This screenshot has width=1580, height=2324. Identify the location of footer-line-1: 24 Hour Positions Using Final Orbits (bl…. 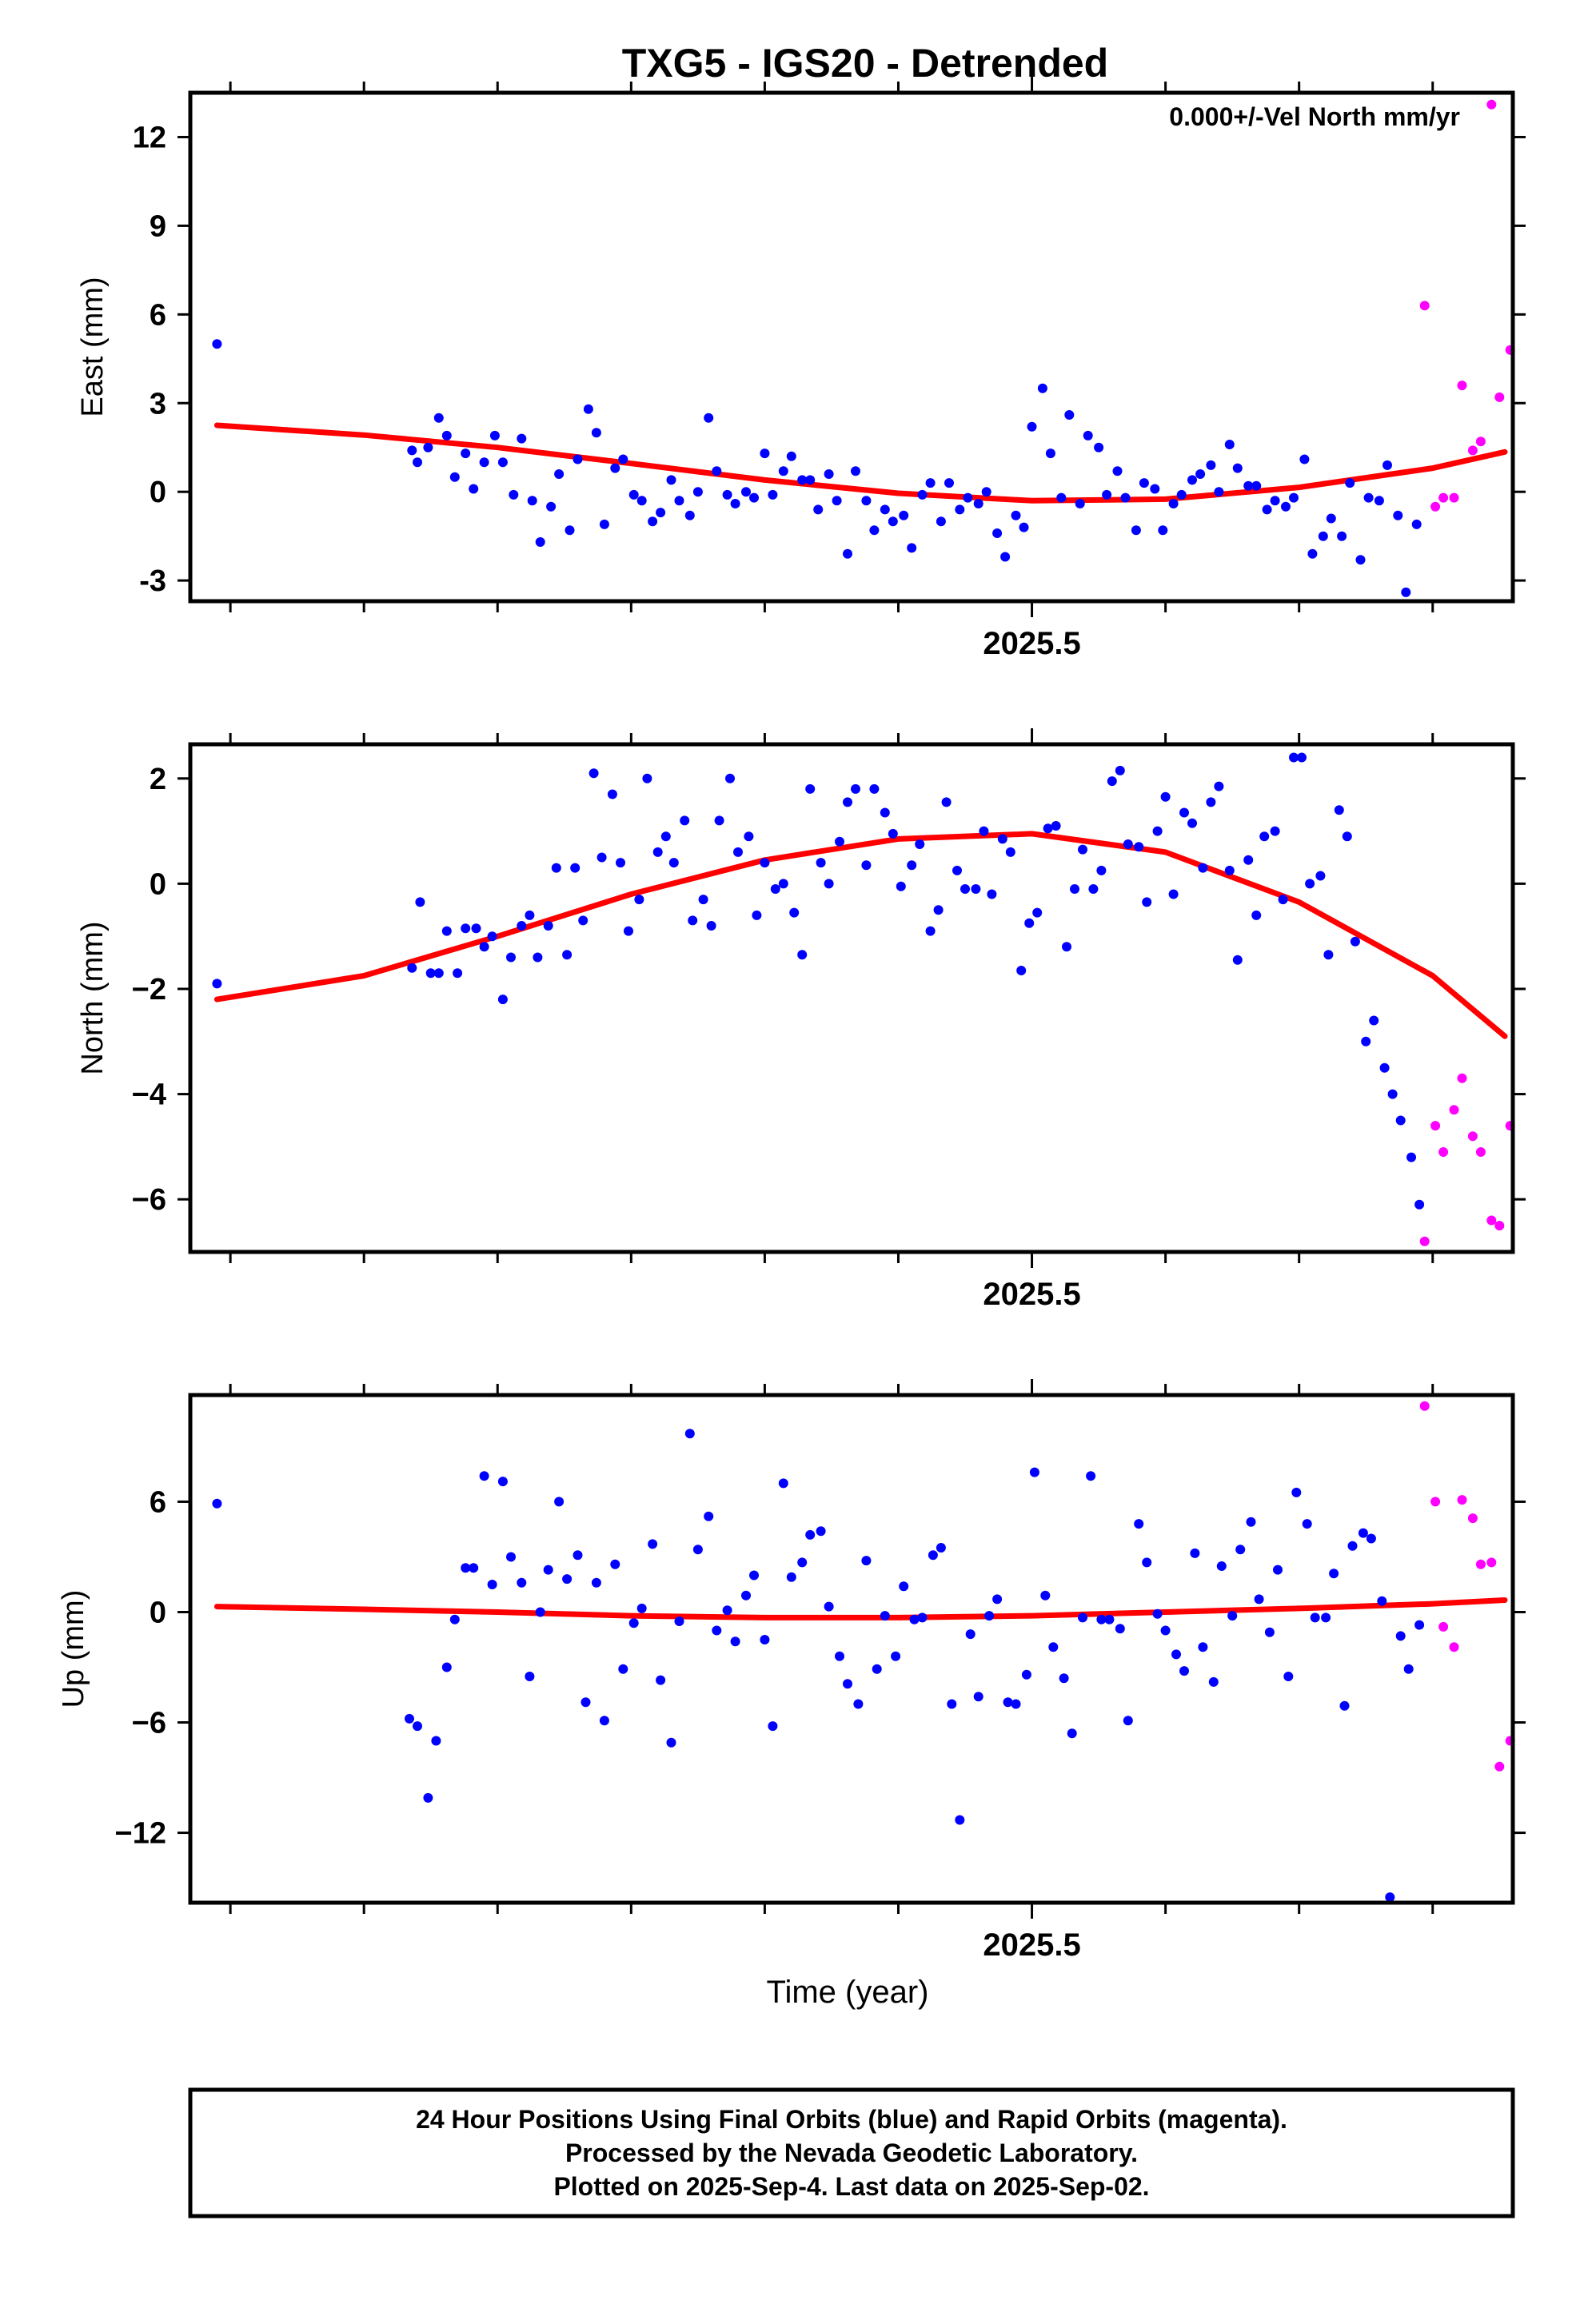
(851, 2119).